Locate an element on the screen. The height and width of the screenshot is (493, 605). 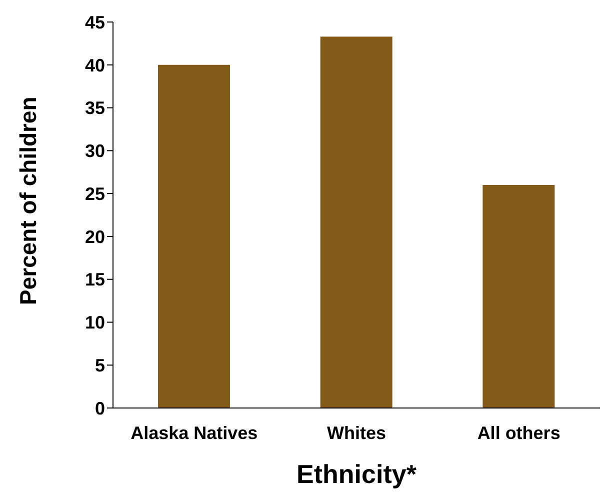
y-tick-label: 25 is located at coordinates (94, 194).